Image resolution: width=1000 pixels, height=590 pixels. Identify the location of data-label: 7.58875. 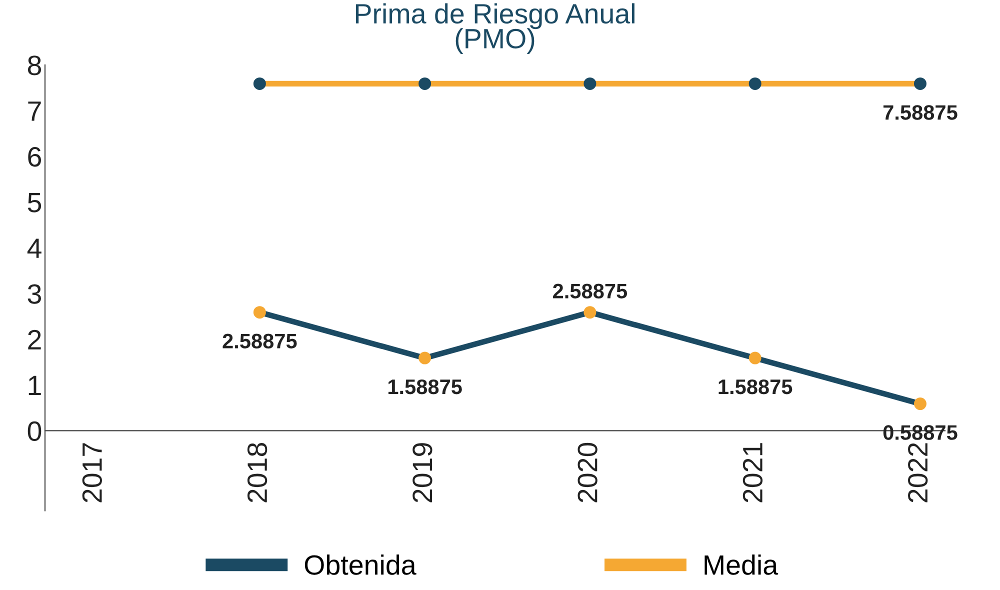
(920, 112).